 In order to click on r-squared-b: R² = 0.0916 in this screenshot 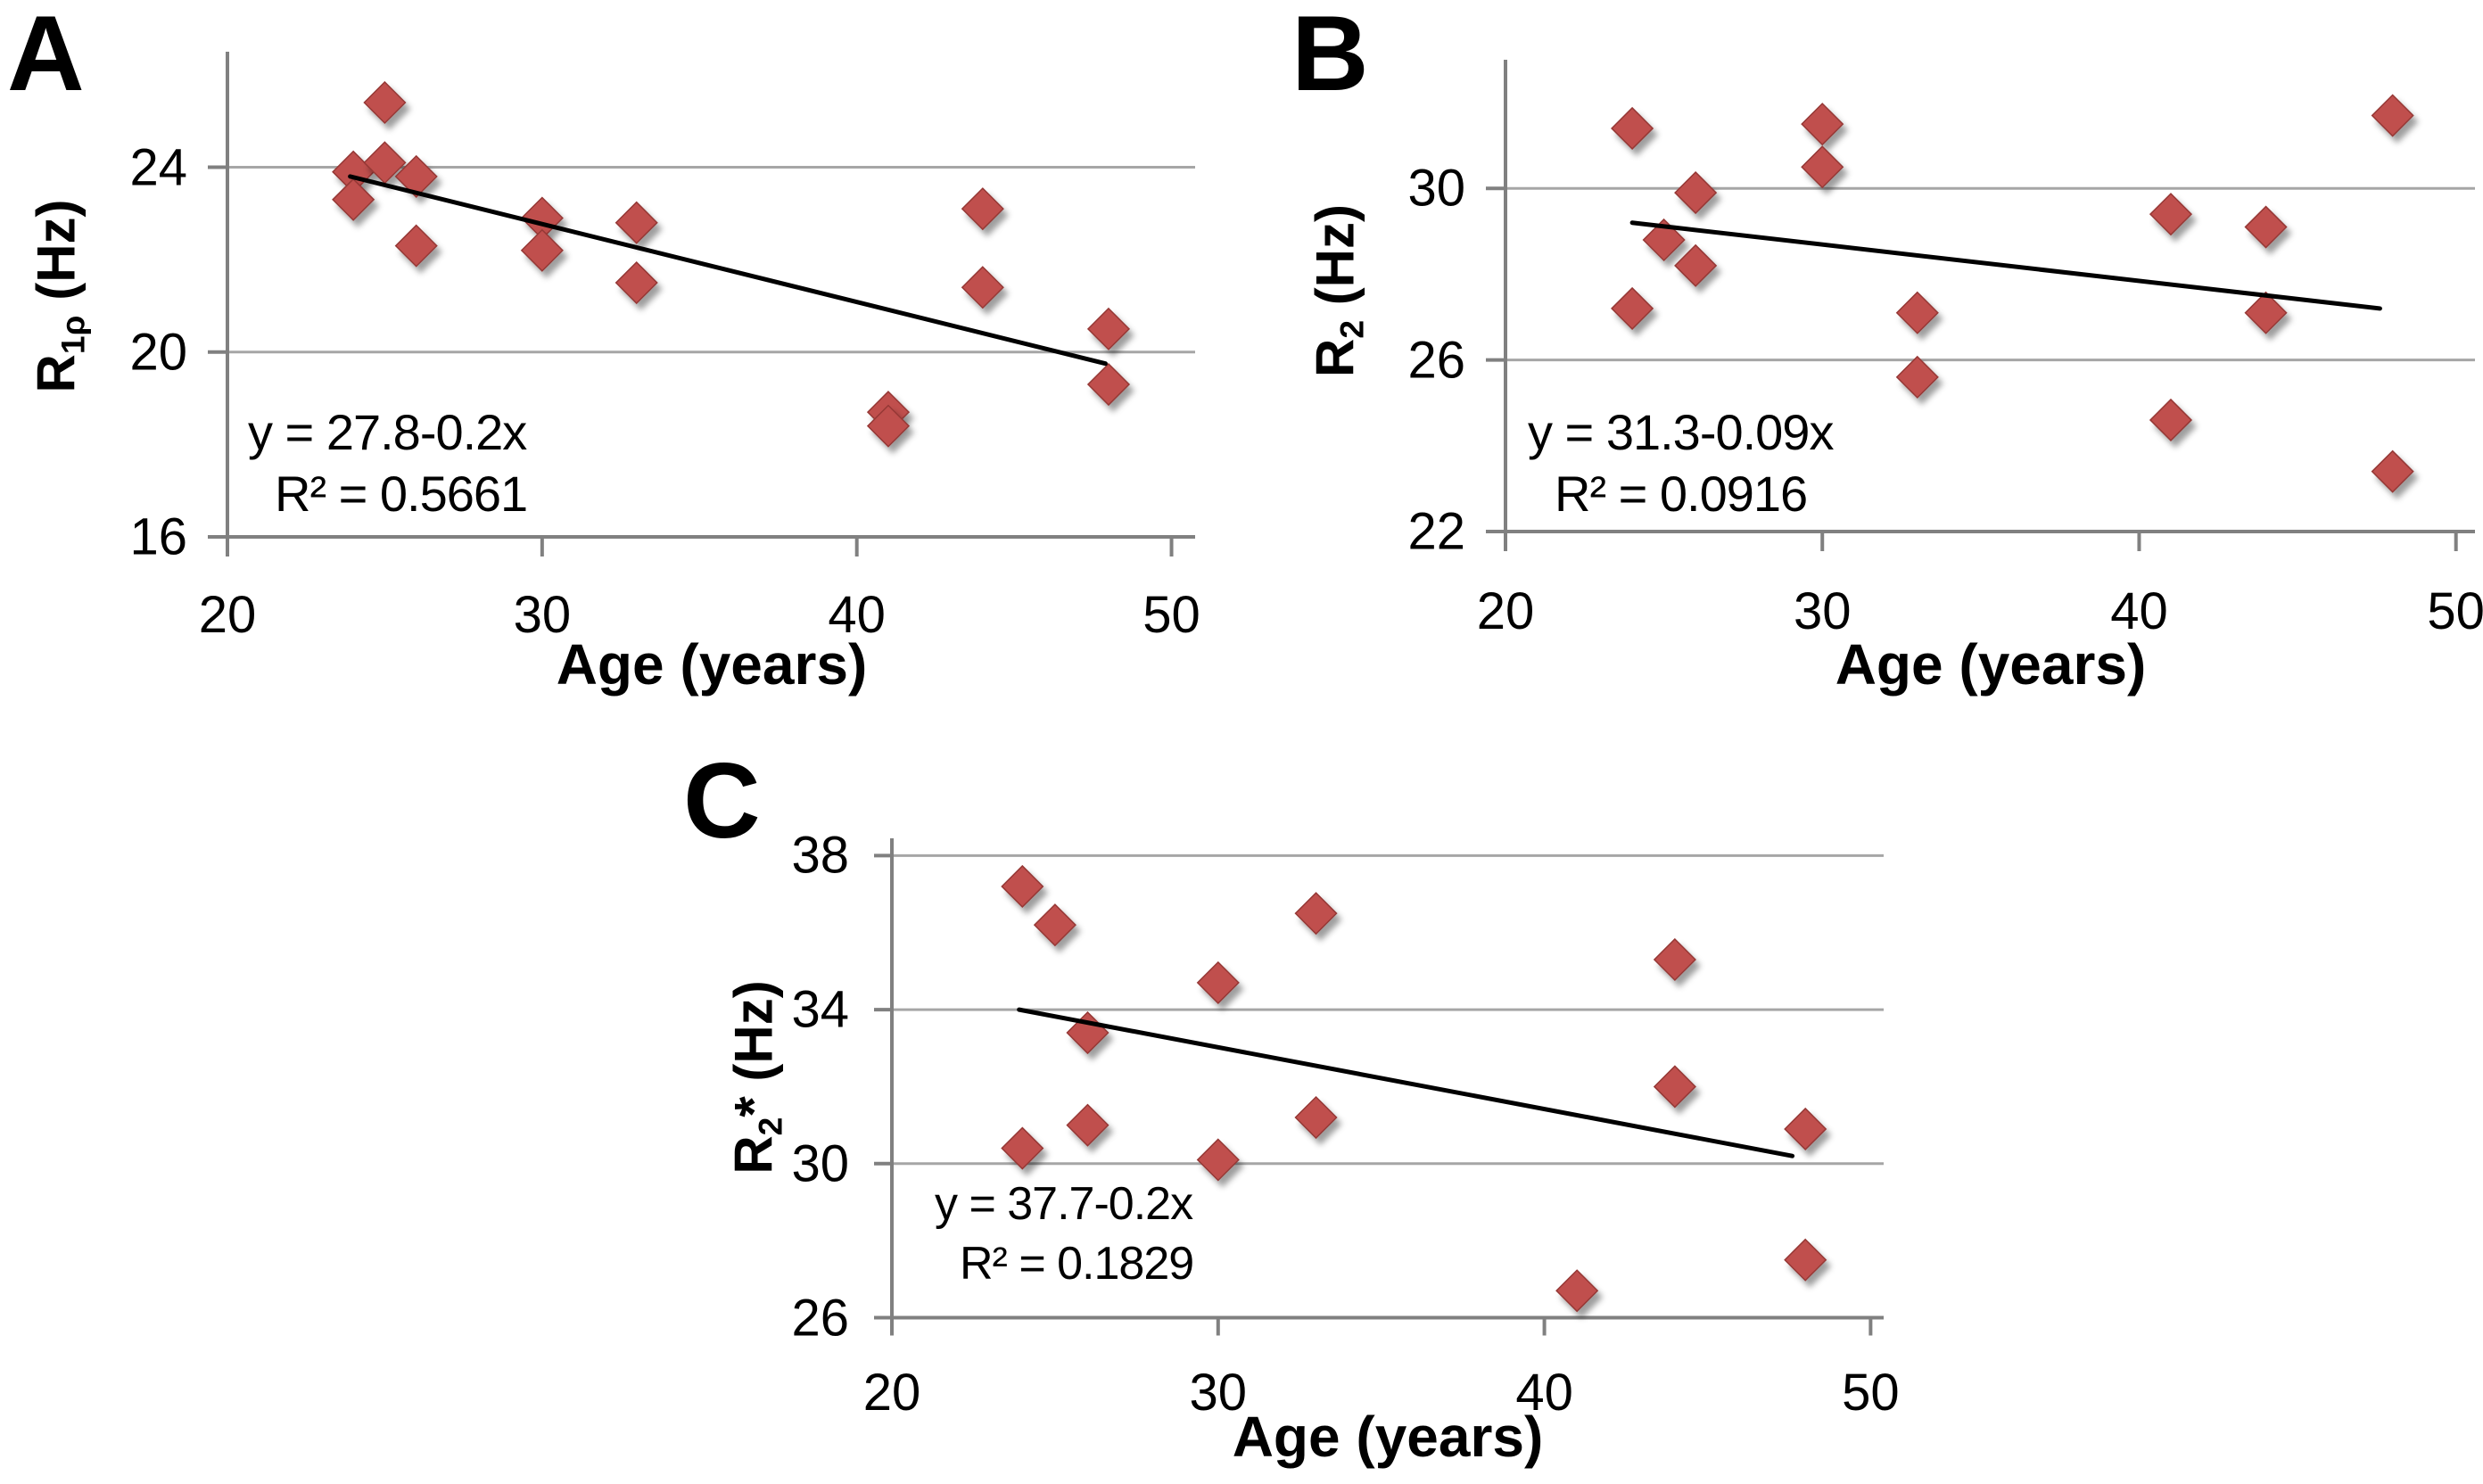, I will do `click(1682, 494)`.